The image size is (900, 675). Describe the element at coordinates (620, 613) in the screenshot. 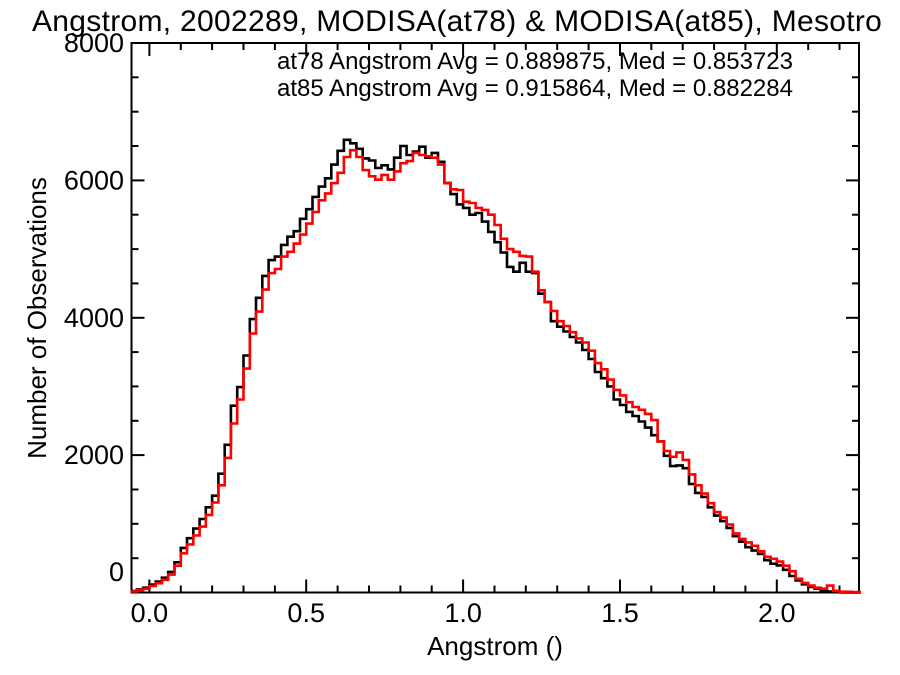

I see `x-tick-label: 1.5` at that location.